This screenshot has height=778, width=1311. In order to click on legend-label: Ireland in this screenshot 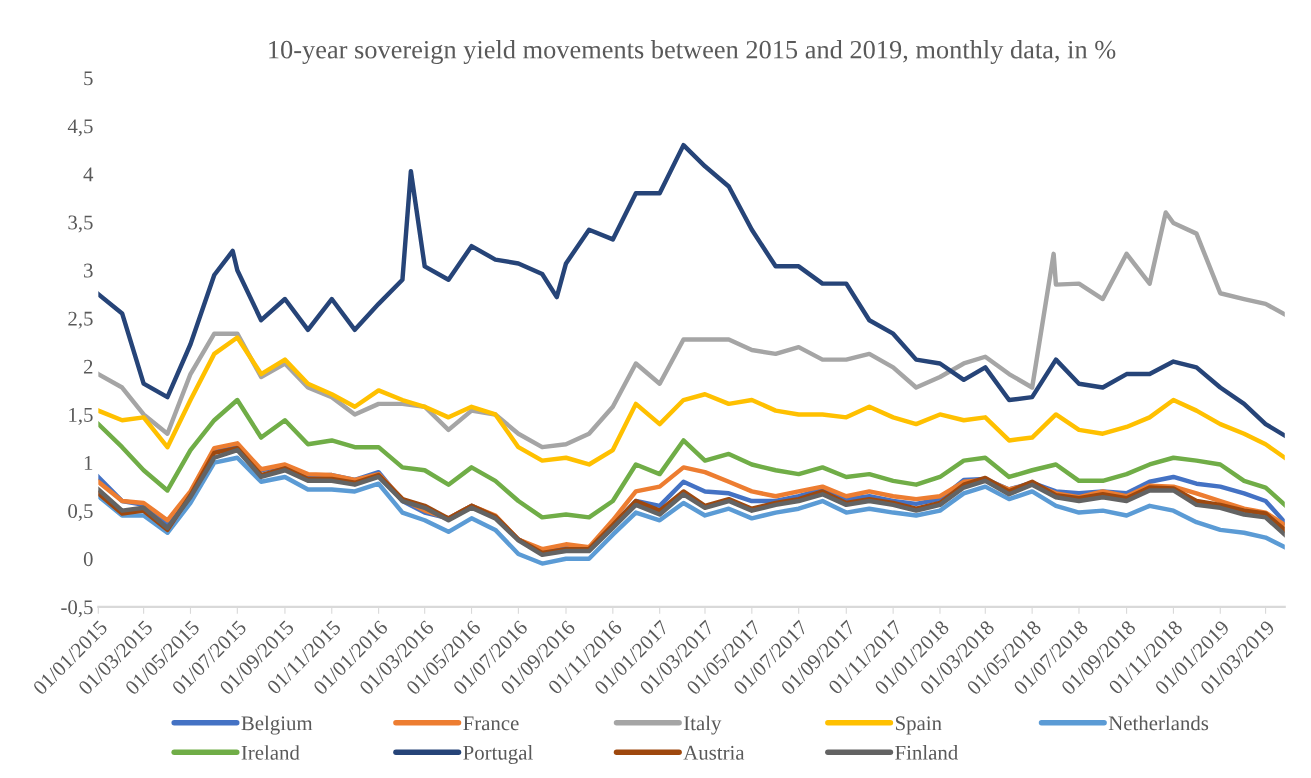, I will do `click(270, 752)`.